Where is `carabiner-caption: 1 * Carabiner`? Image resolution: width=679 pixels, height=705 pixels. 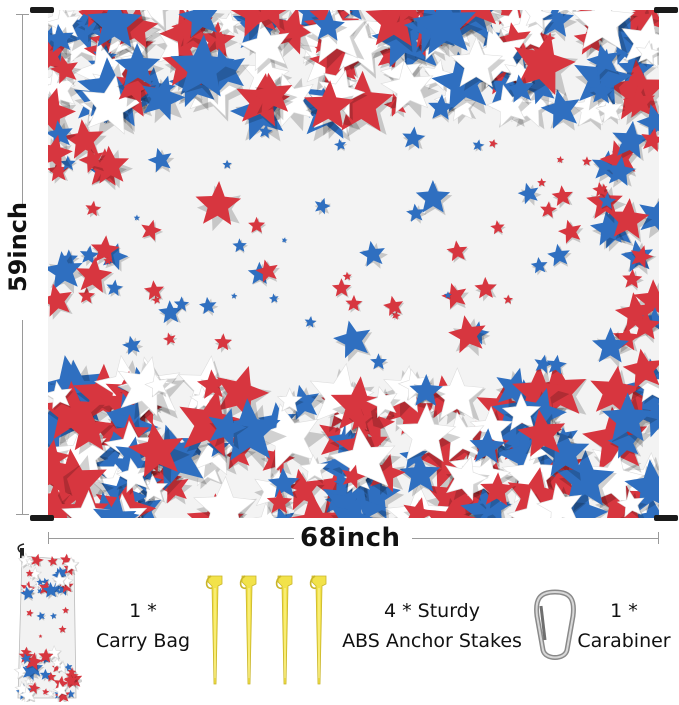
carabiner-caption: 1 * Carabiner is located at coordinates (624, 626).